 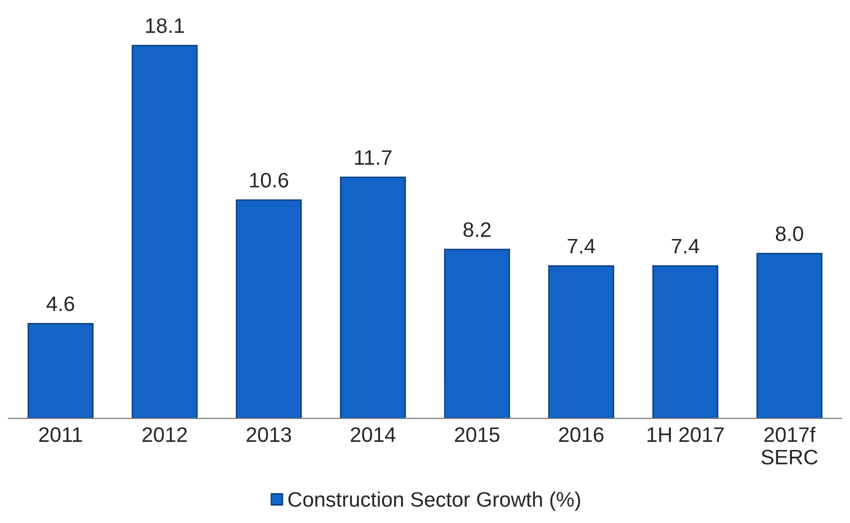 I want to click on data-label: 11.7, so click(x=373, y=157).